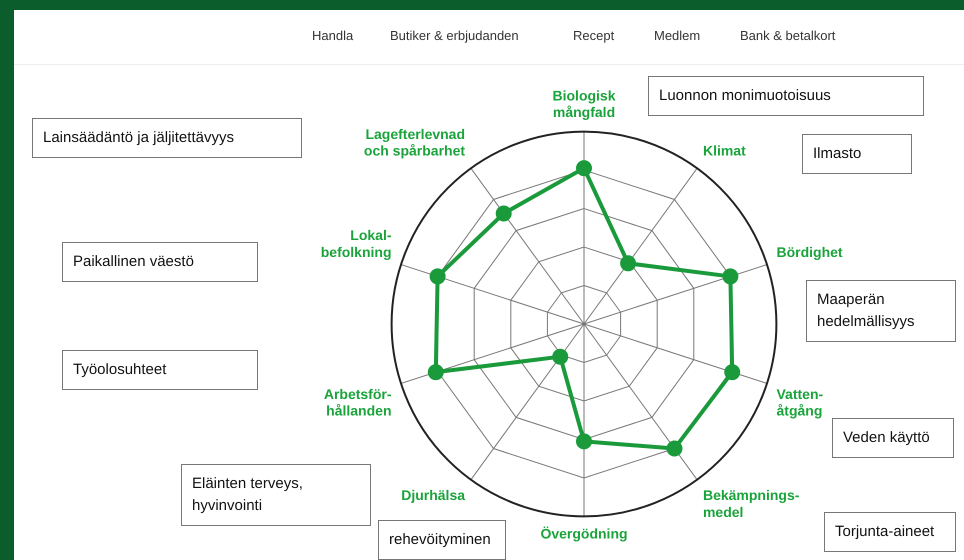  I want to click on spoke-label: Biologisk mångfald, so click(584, 103).